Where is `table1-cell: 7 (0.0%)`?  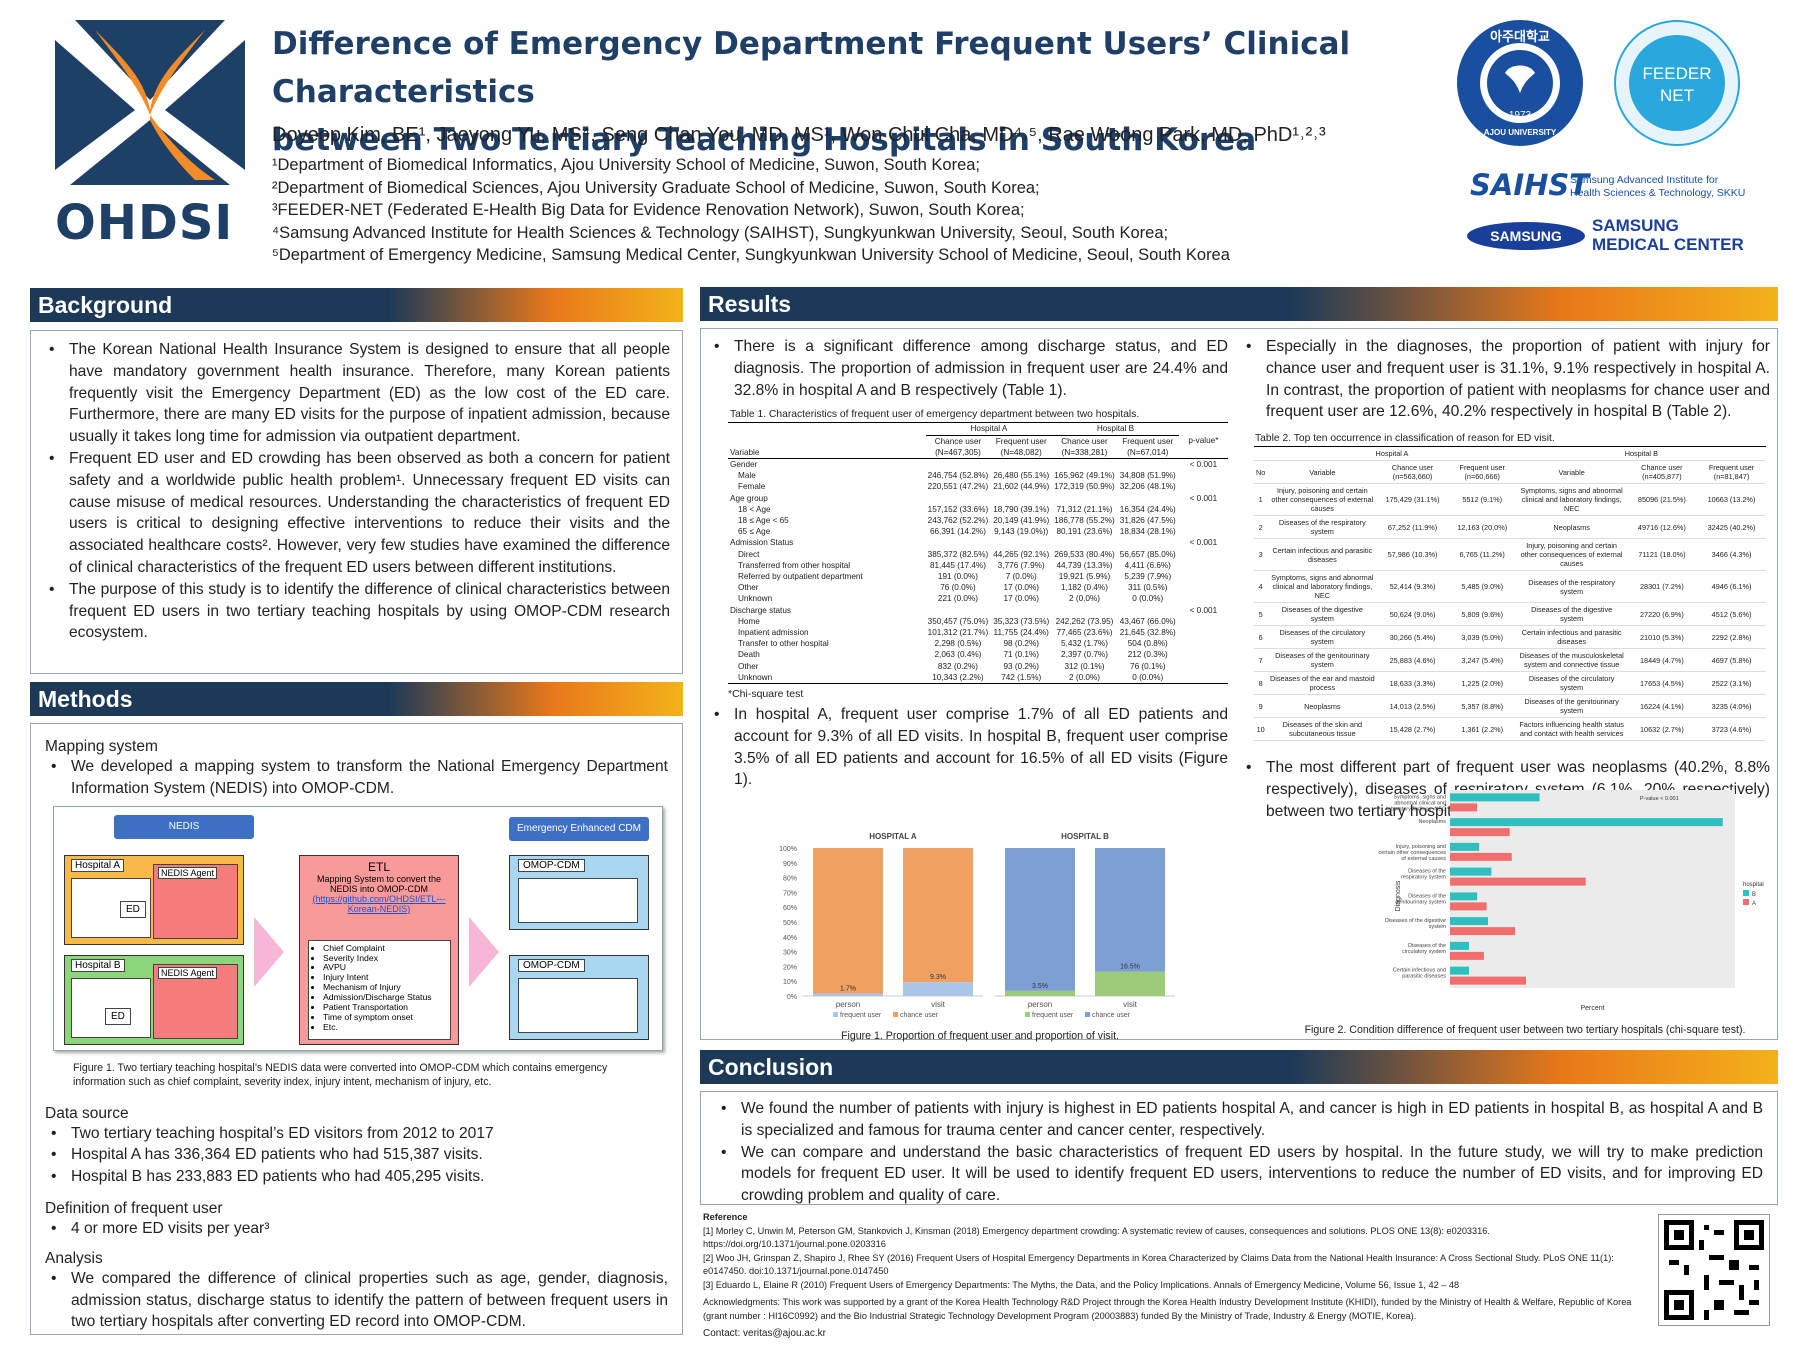 table1-cell: 7 (0.0%) is located at coordinates (1021, 577).